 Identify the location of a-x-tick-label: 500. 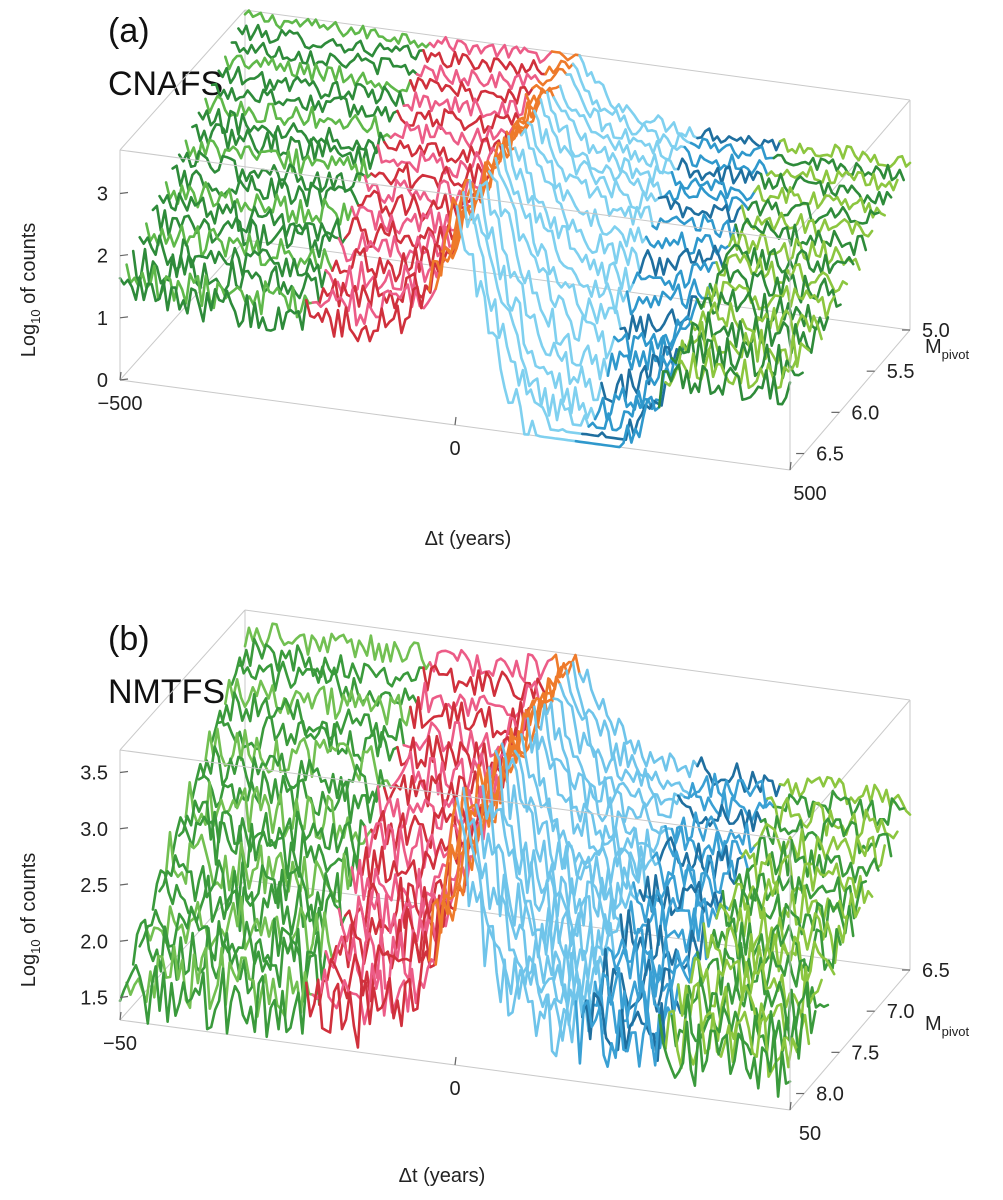
(809, 494).